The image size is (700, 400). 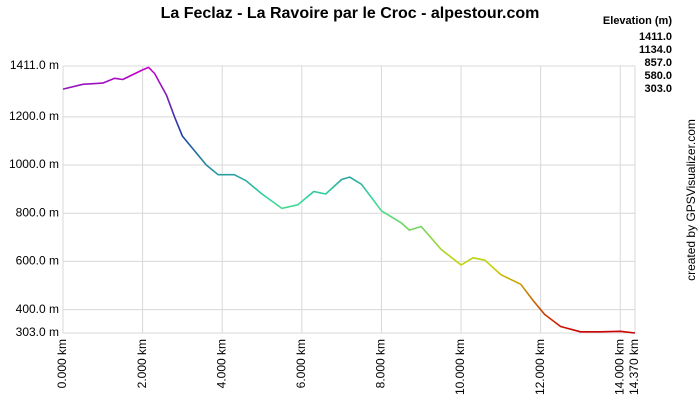 I want to click on legend-entry: 857.0, so click(x=658, y=63).